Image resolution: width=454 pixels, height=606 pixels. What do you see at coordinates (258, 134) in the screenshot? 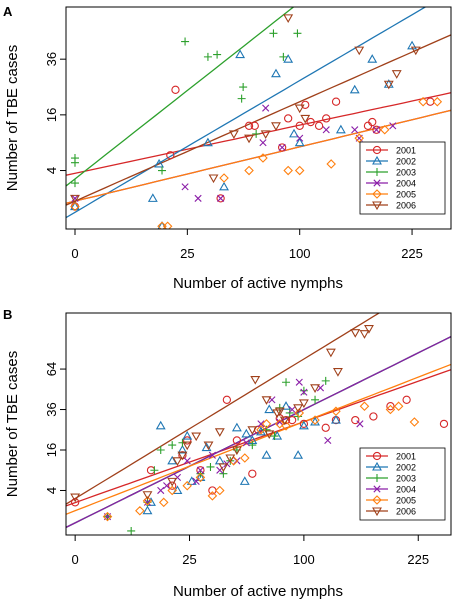
I see `fit-line-2001` at bounding box center [258, 134].